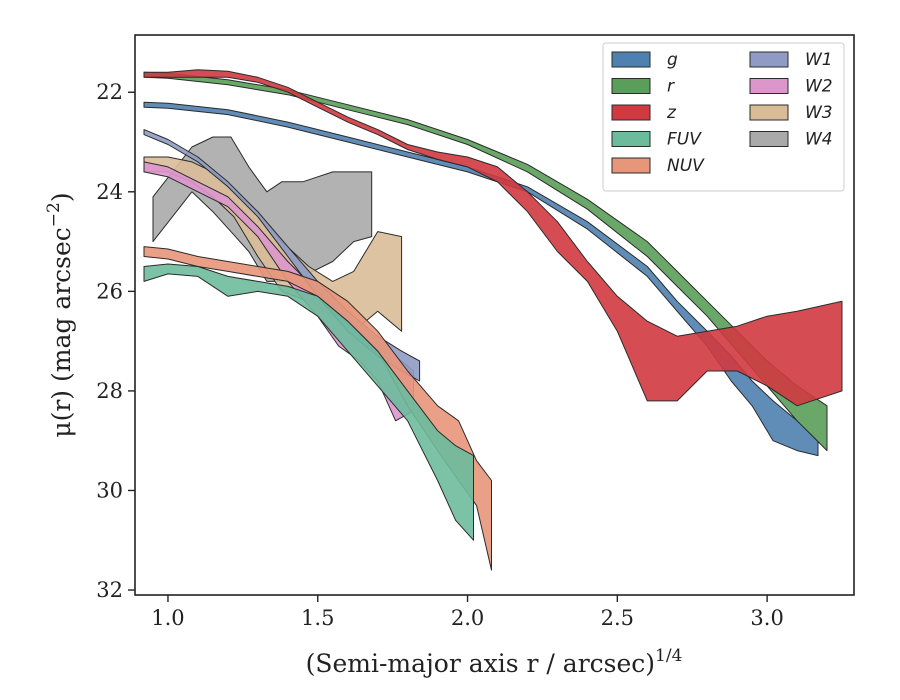 This screenshot has height=700, width=900. Describe the element at coordinates (769, 112) in the screenshot. I see `legend-swatch-w3` at that location.